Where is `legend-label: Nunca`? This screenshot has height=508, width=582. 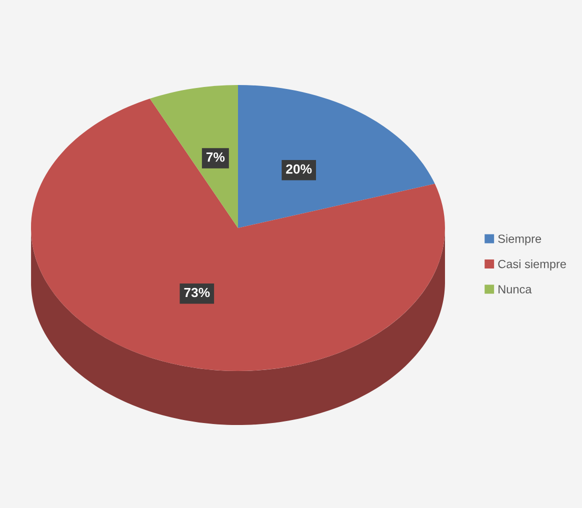
legend-label: Nunca is located at coordinates (515, 289).